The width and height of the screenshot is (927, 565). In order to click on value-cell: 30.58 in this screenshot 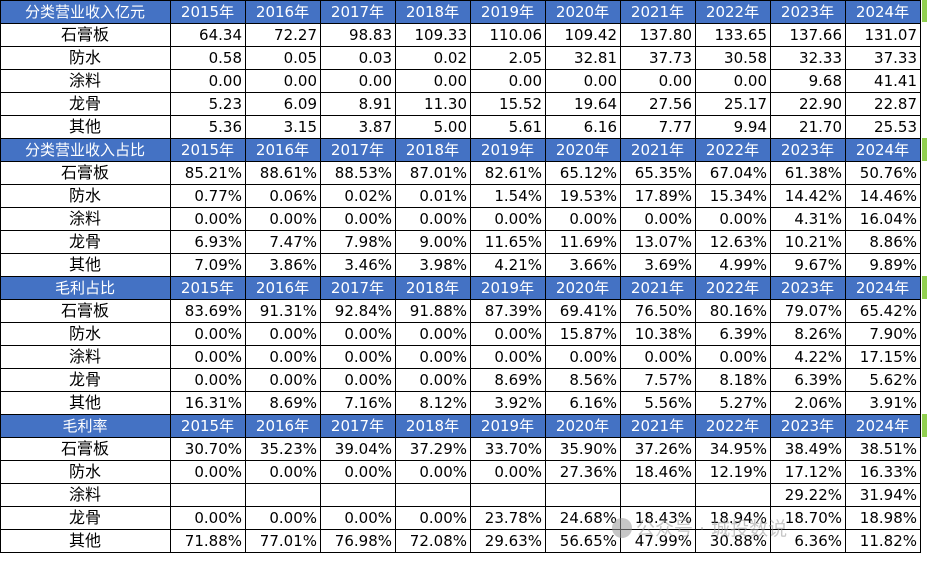, I will do `click(733, 58)`.